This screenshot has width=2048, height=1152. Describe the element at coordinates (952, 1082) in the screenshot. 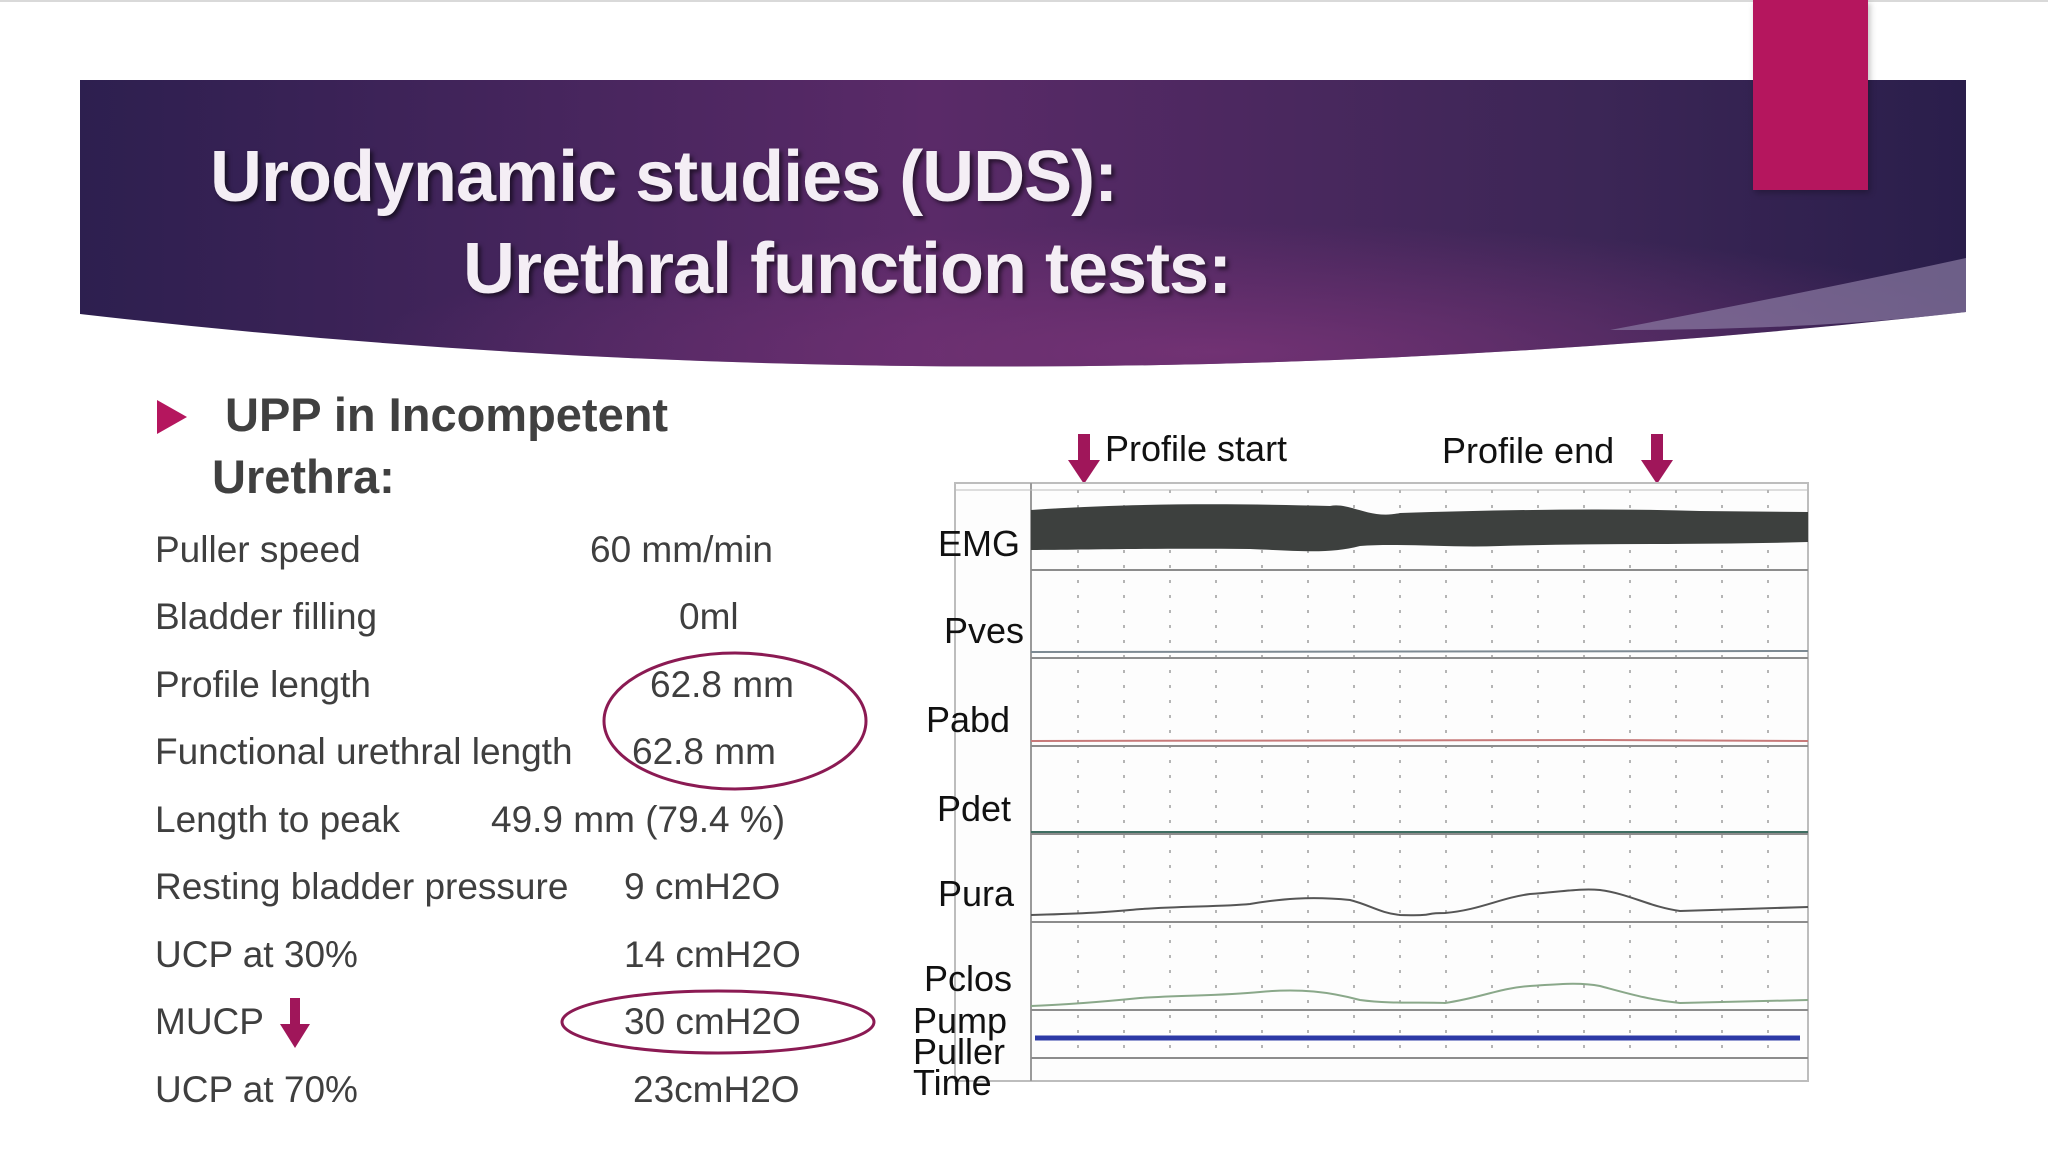

I see `channel-label: Time` at that location.